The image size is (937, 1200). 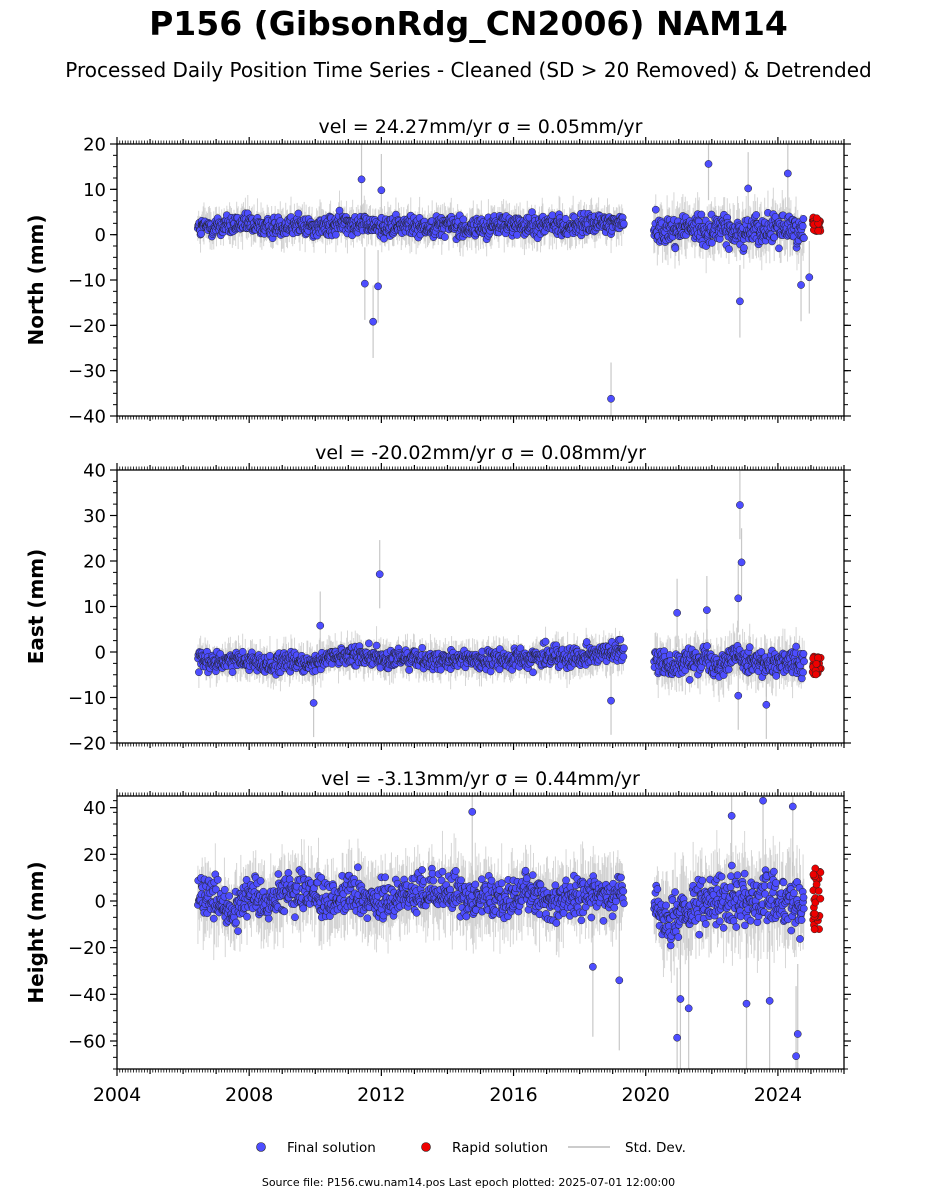 What do you see at coordinates (87, 371) in the screenshot?
I see `y-tick-label: −30` at bounding box center [87, 371].